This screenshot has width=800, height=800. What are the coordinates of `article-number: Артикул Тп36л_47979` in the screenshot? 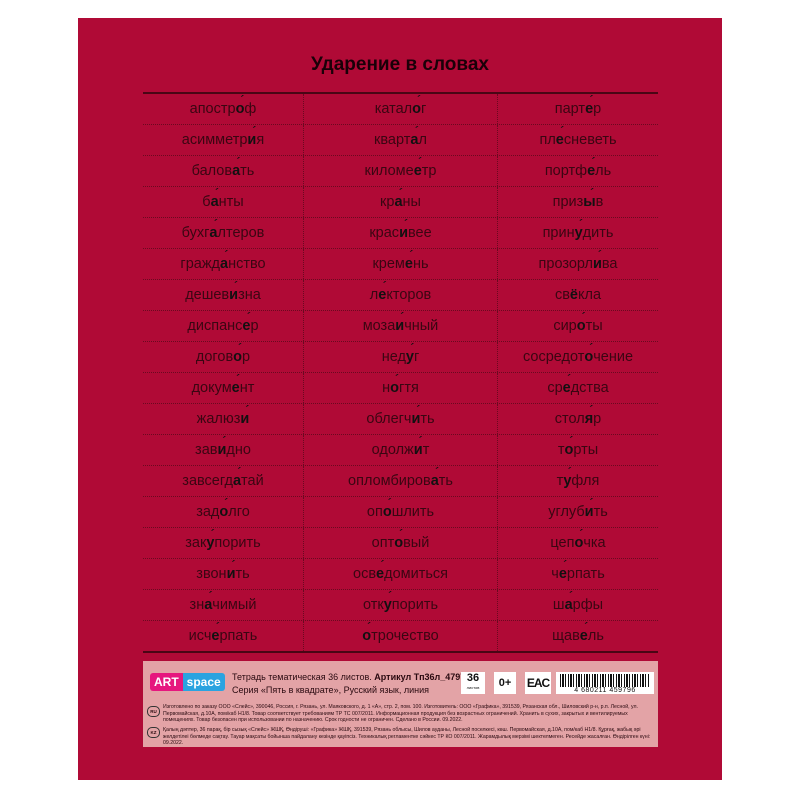 It's located at (422, 677).